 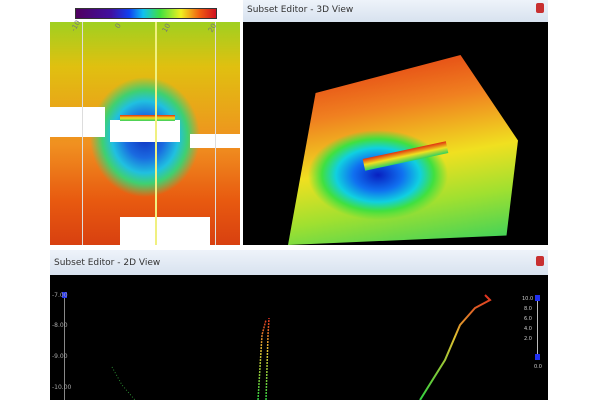 What do you see at coordinates (537, 357) in the screenshot?
I see `slider-handle-bottom` at bounding box center [537, 357].